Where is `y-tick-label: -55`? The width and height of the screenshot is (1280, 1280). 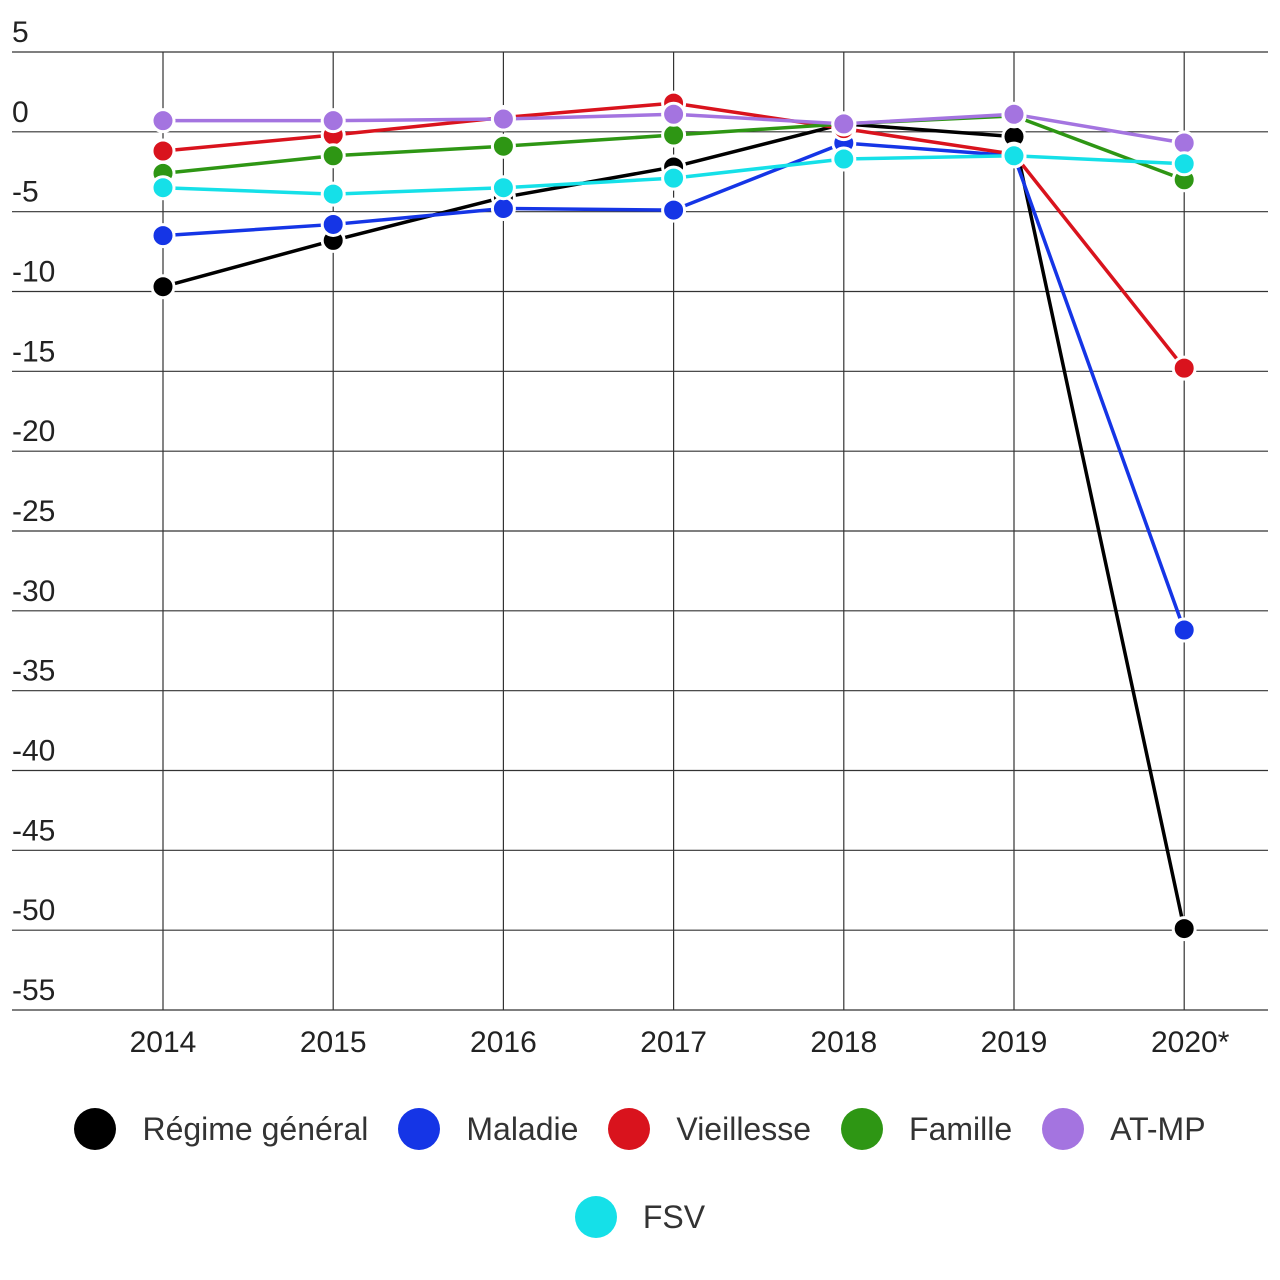
y-tick-label: -55 is located at coordinates (33, 990).